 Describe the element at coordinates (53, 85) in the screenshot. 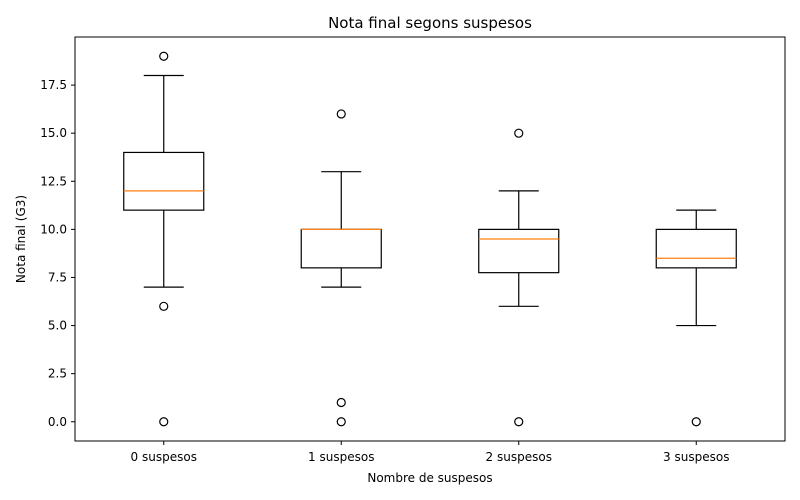

I see `y-tick-label: 17.5` at that location.